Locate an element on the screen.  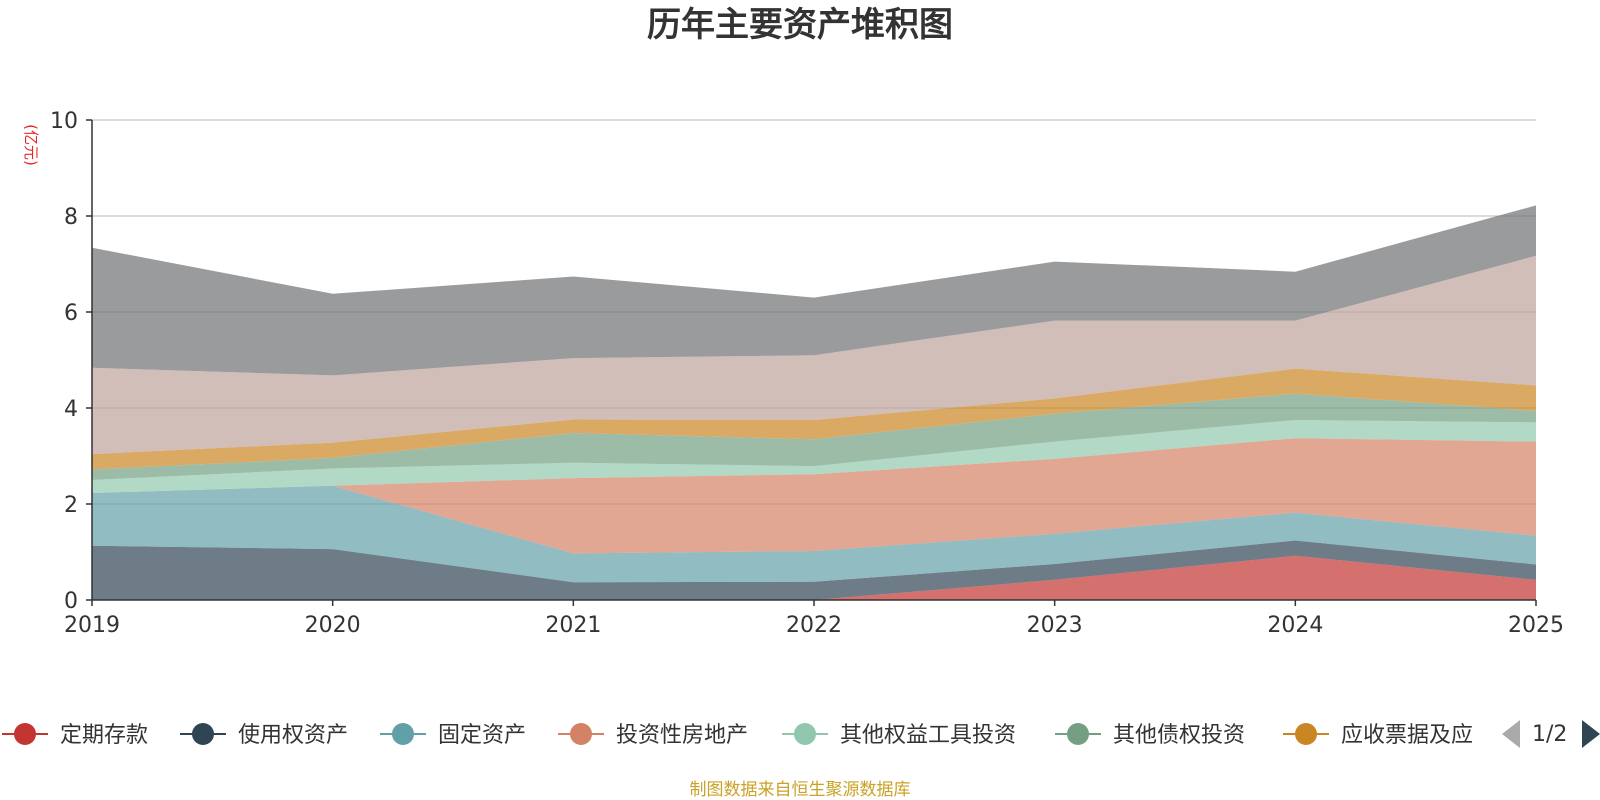
area-使用权资产 is located at coordinates (814, 570).